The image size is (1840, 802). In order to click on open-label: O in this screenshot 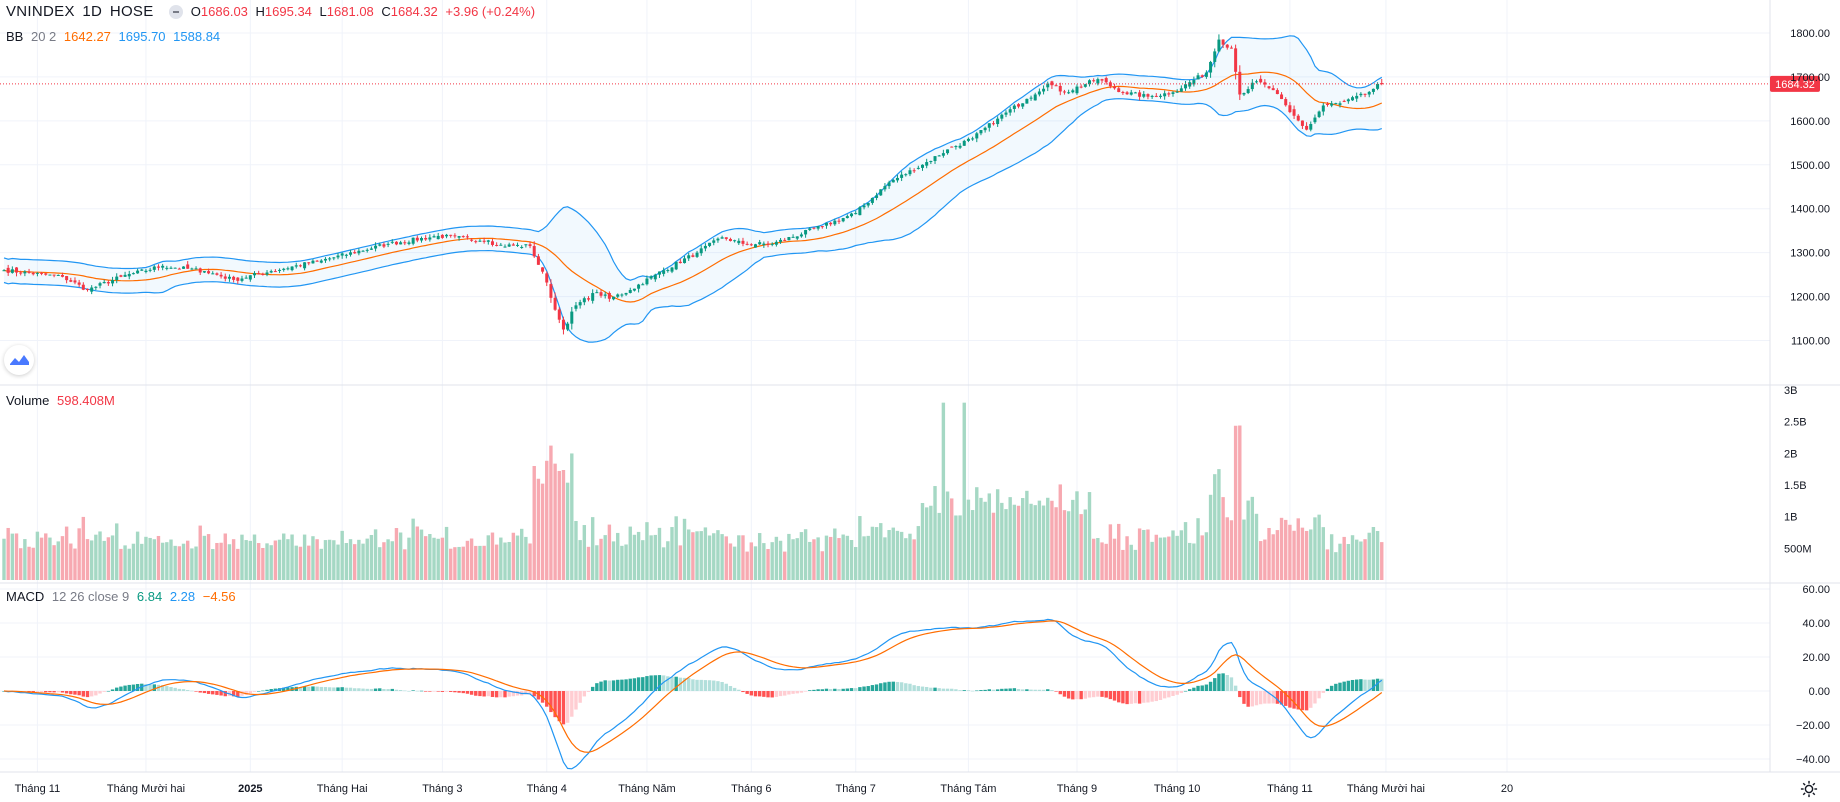, I will do `click(195, 11)`.